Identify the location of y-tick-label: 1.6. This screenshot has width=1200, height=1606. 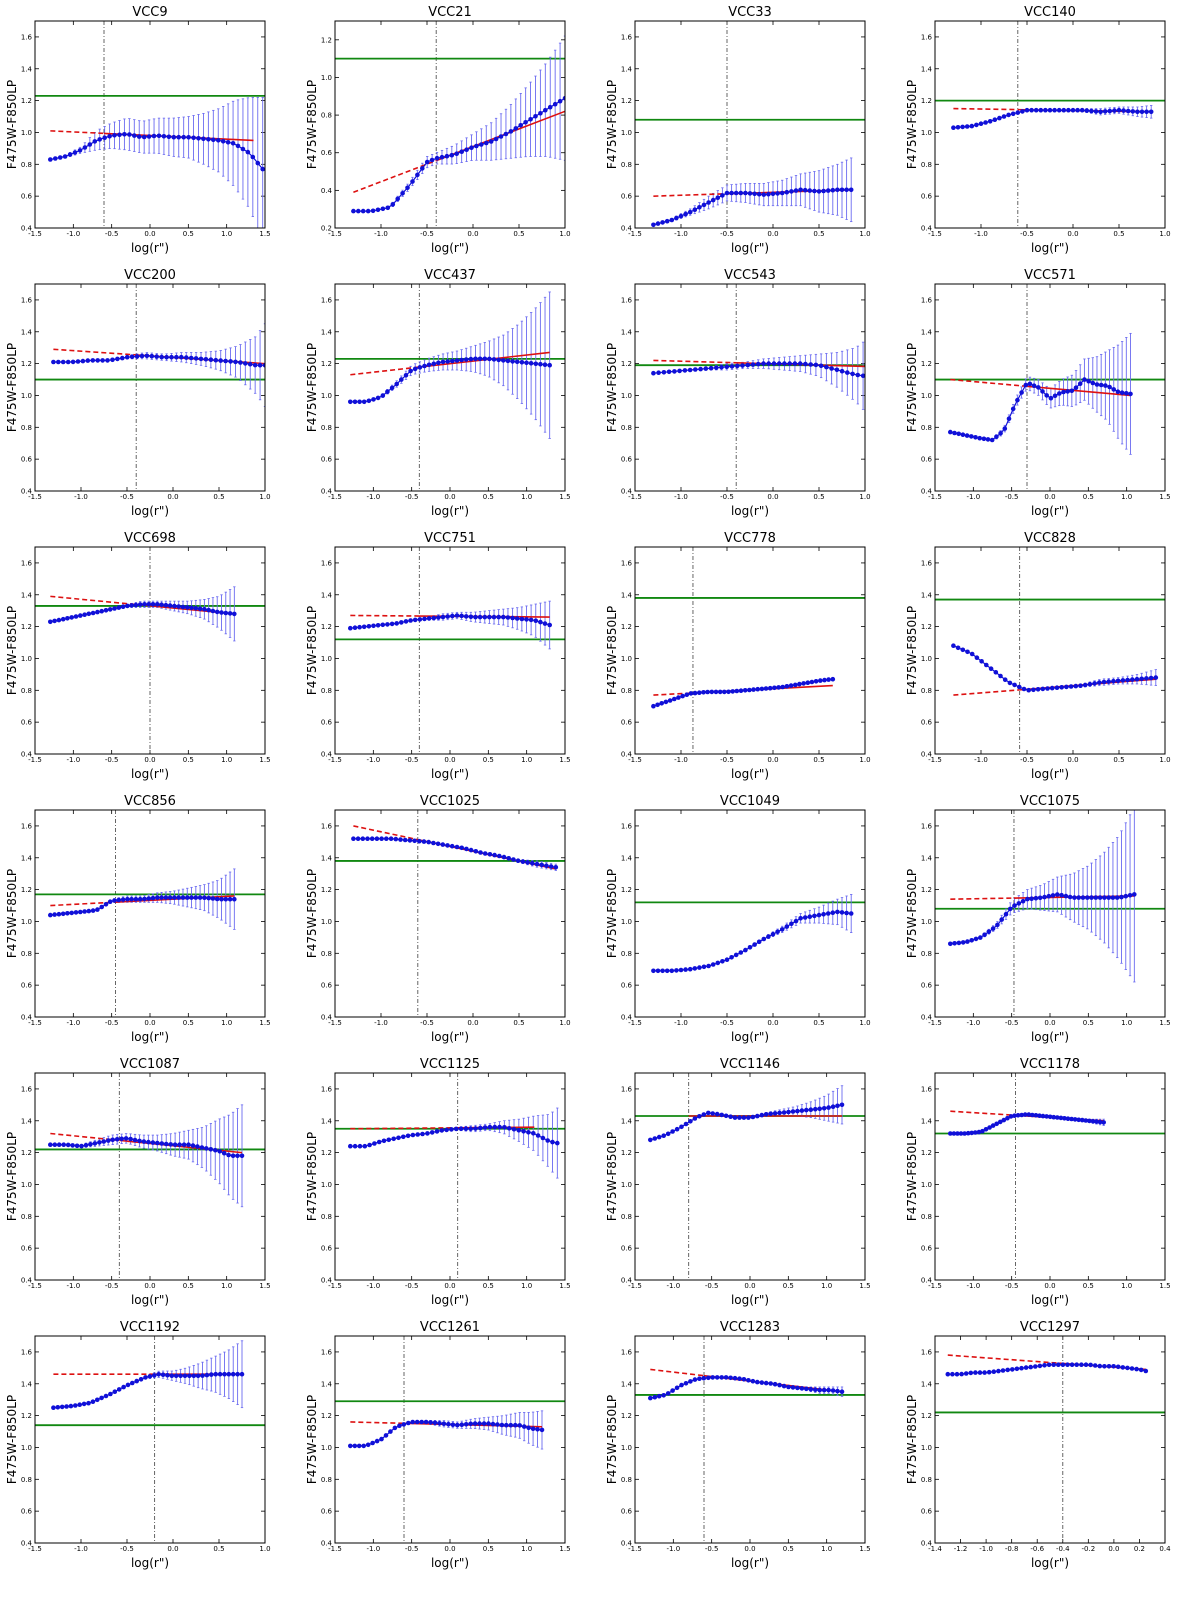
(327, 826).